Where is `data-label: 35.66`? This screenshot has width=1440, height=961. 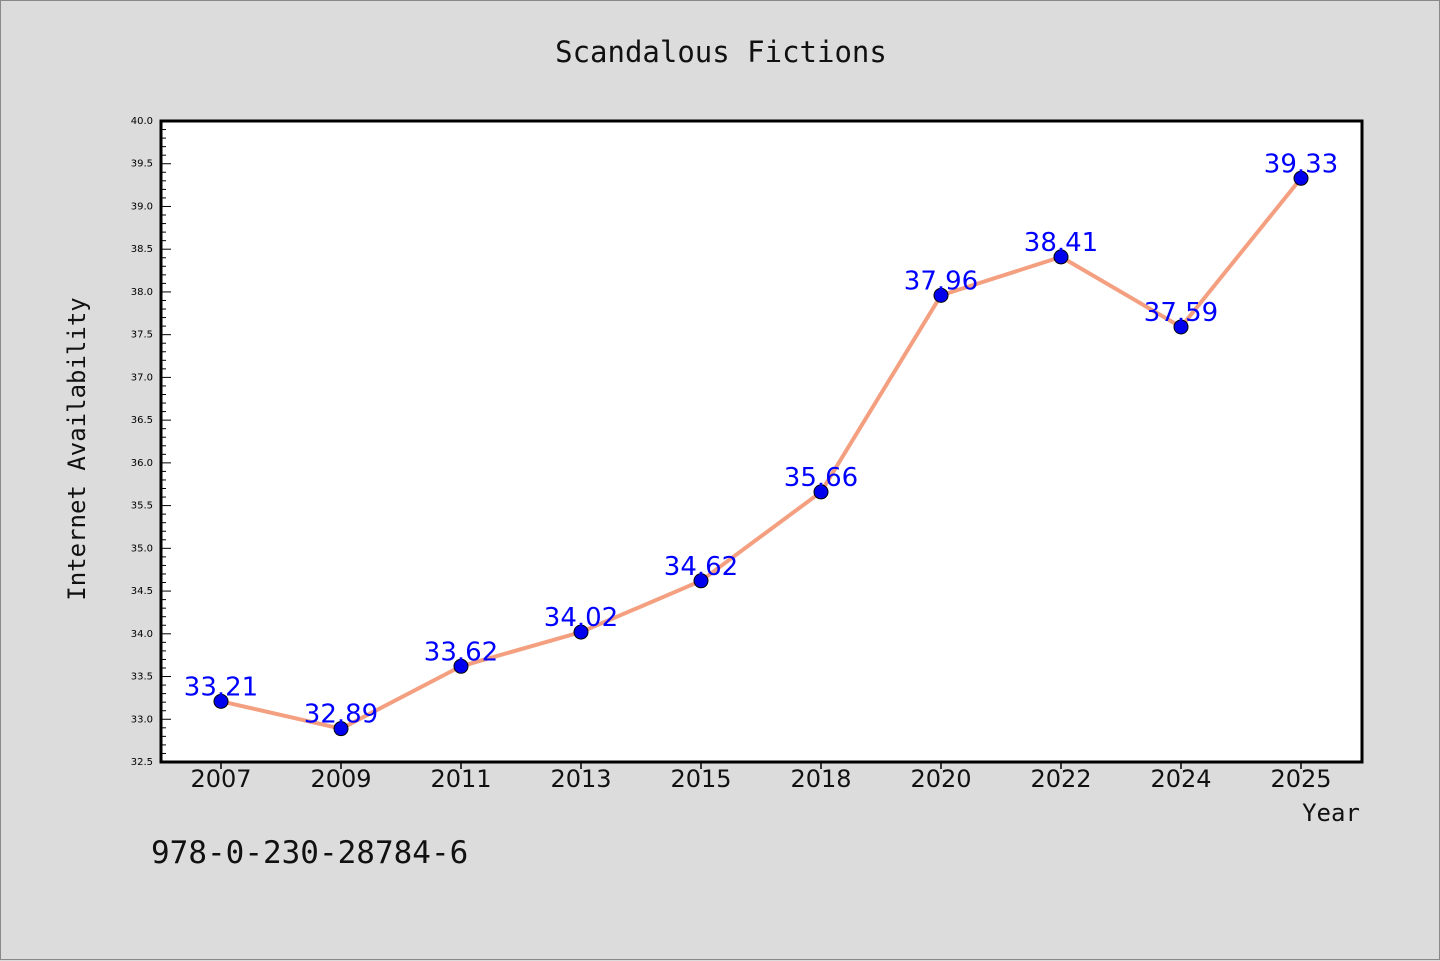 data-label: 35.66 is located at coordinates (821, 478).